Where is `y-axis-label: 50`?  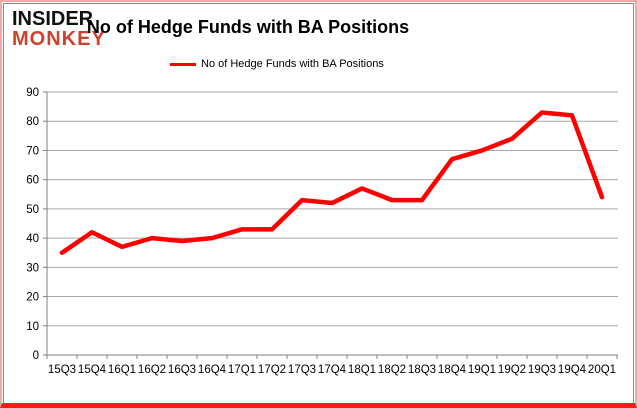
y-axis-label: 50 is located at coordinates (32, 210).